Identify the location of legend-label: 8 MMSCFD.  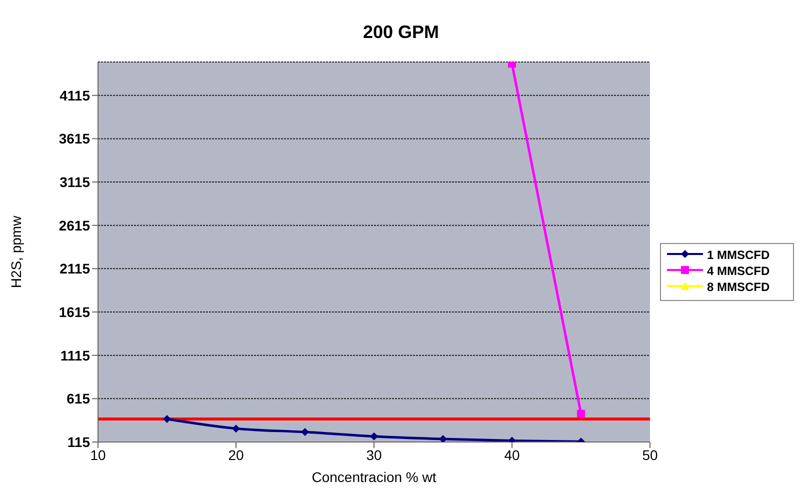
(738, 287).